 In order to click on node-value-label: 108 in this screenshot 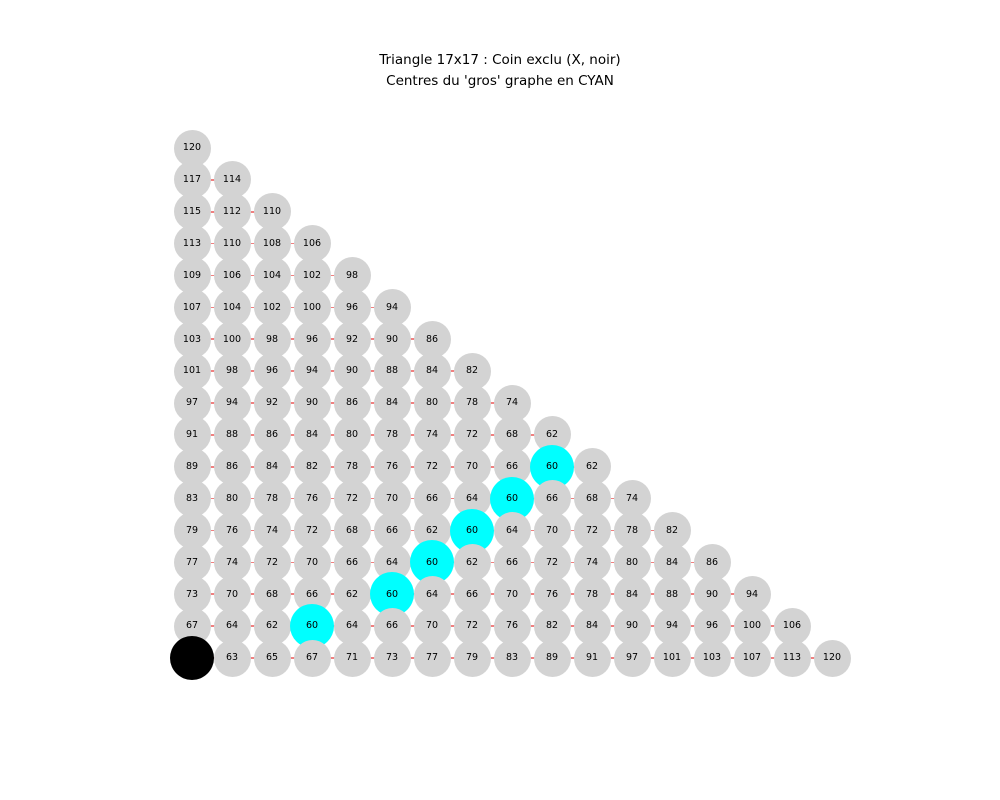, I will do `click(272, 243)`.